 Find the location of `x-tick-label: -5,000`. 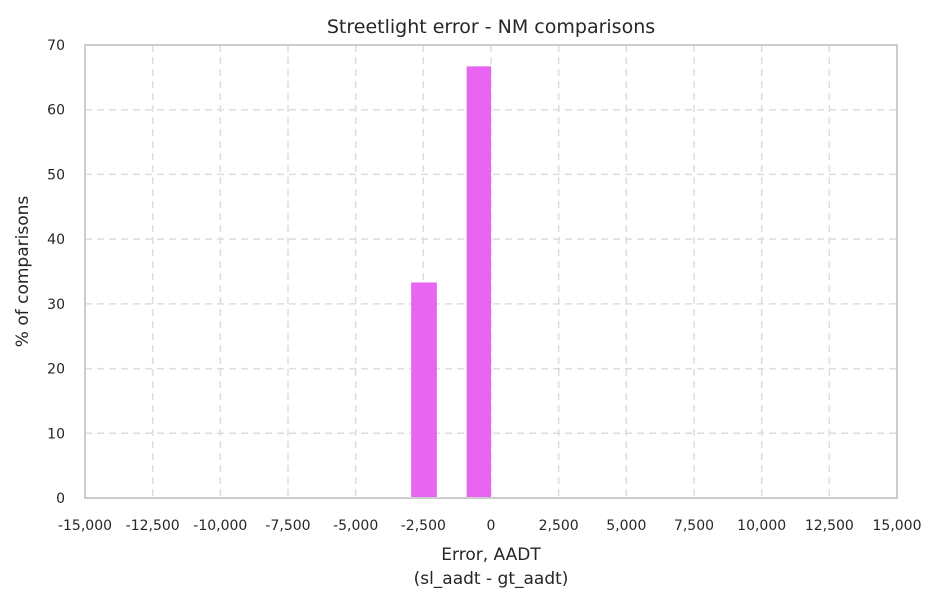

x-tick-label: -5,000 is located at coordinates (355, 526).